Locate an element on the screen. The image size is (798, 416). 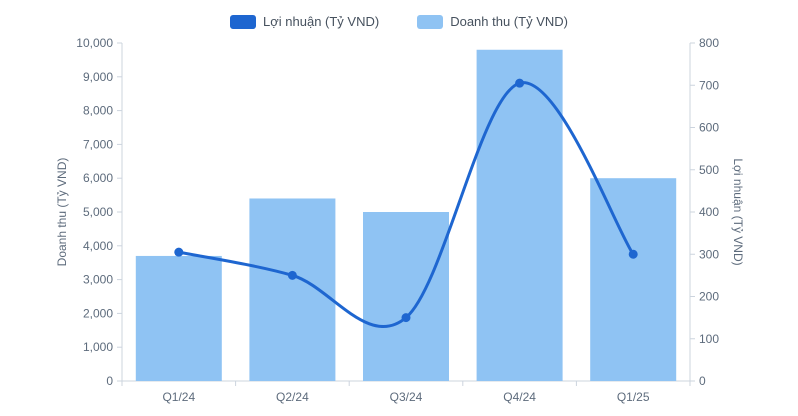
left-tick-label: 4,000 is located at coordinates (98, 246).